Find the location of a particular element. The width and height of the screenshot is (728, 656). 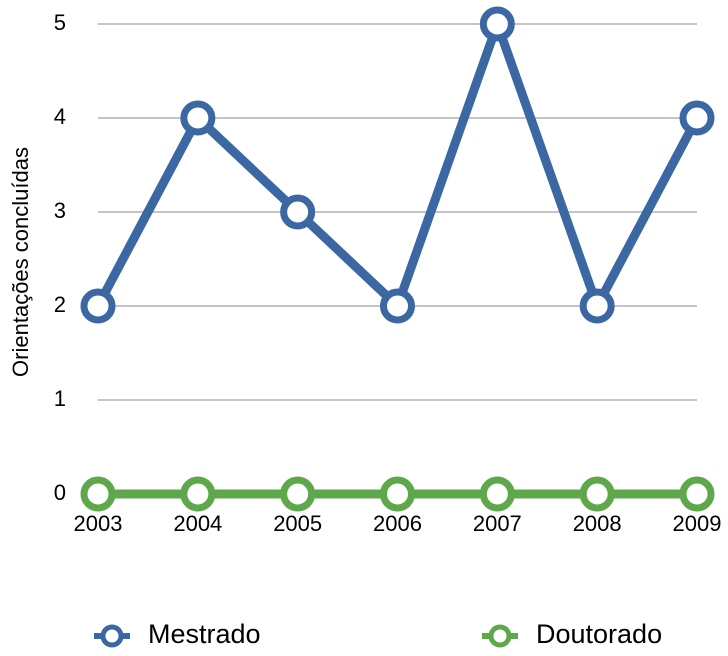

y-tick-label: 4 is located at coordinates (60, 116).